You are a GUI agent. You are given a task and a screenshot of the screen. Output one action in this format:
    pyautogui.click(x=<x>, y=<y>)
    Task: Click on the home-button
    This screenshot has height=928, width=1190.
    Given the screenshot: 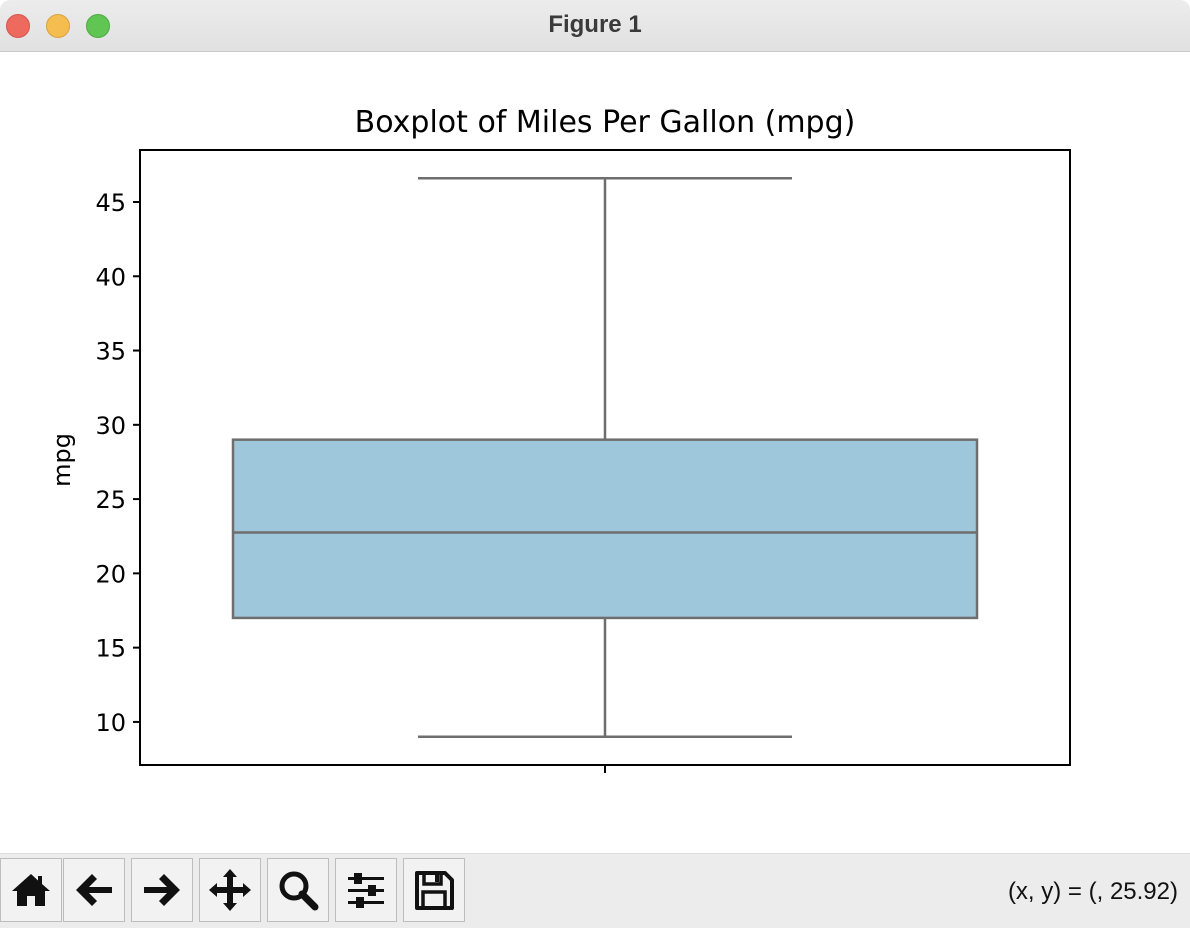 What is the action you would take?
    pyautogui.click(x=31, y=890)
    